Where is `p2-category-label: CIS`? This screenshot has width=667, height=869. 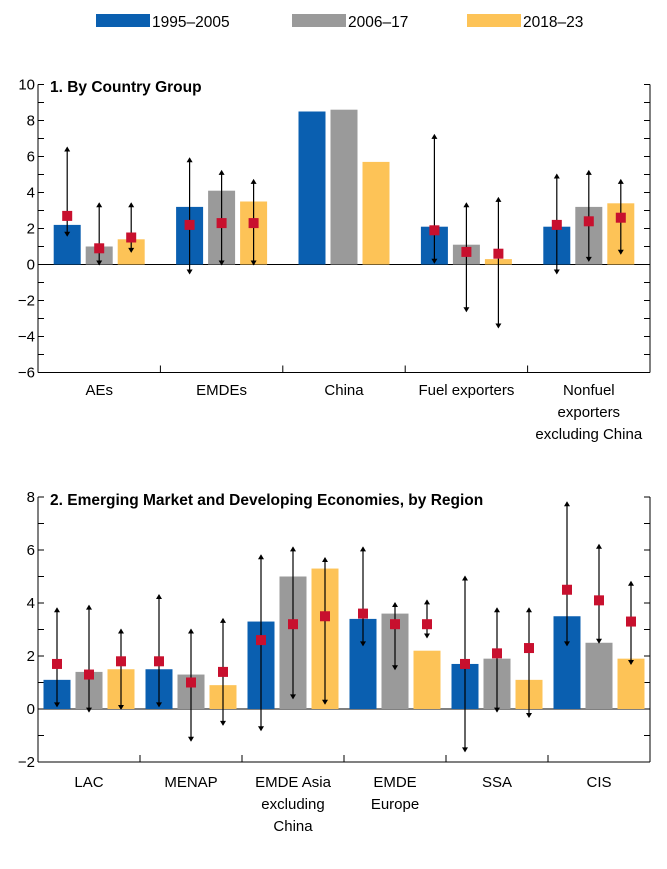 p2-category-label: CIS is located at coordinates (598, 782).